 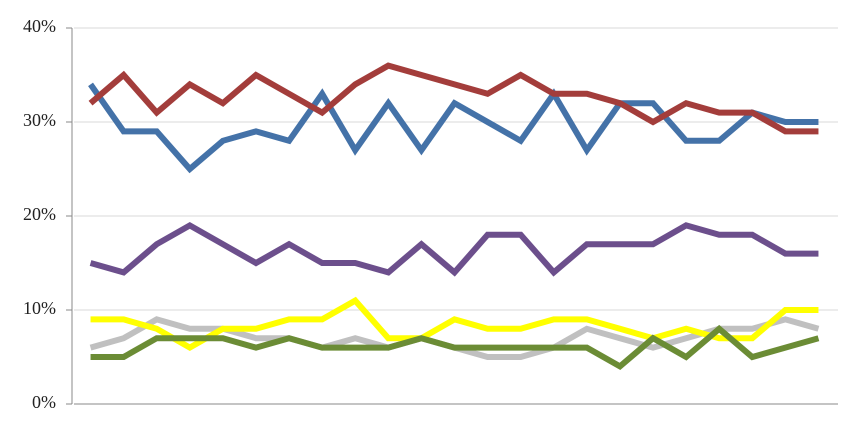 I want to click on y-tick-label: 30%, so click(x=39, y=120).